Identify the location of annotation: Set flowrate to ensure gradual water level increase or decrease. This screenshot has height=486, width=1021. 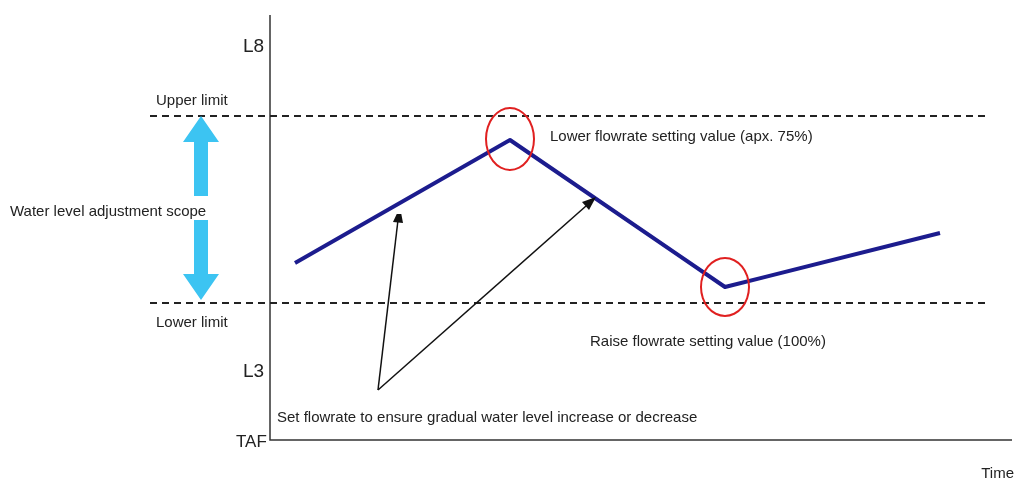
(487, 417).